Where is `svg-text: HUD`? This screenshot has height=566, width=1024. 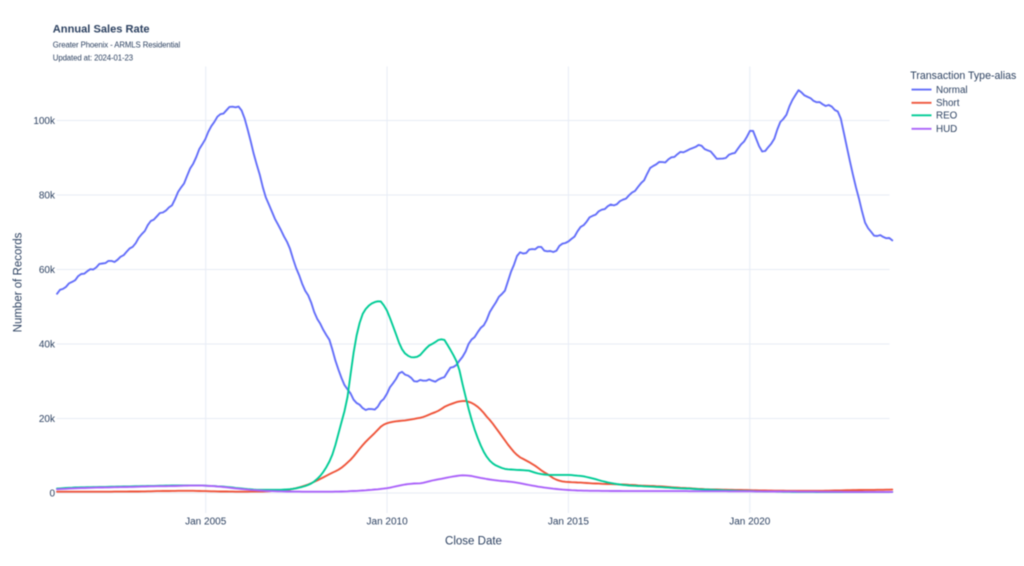 svg-text: HUD is located at coordinates (946, 129).